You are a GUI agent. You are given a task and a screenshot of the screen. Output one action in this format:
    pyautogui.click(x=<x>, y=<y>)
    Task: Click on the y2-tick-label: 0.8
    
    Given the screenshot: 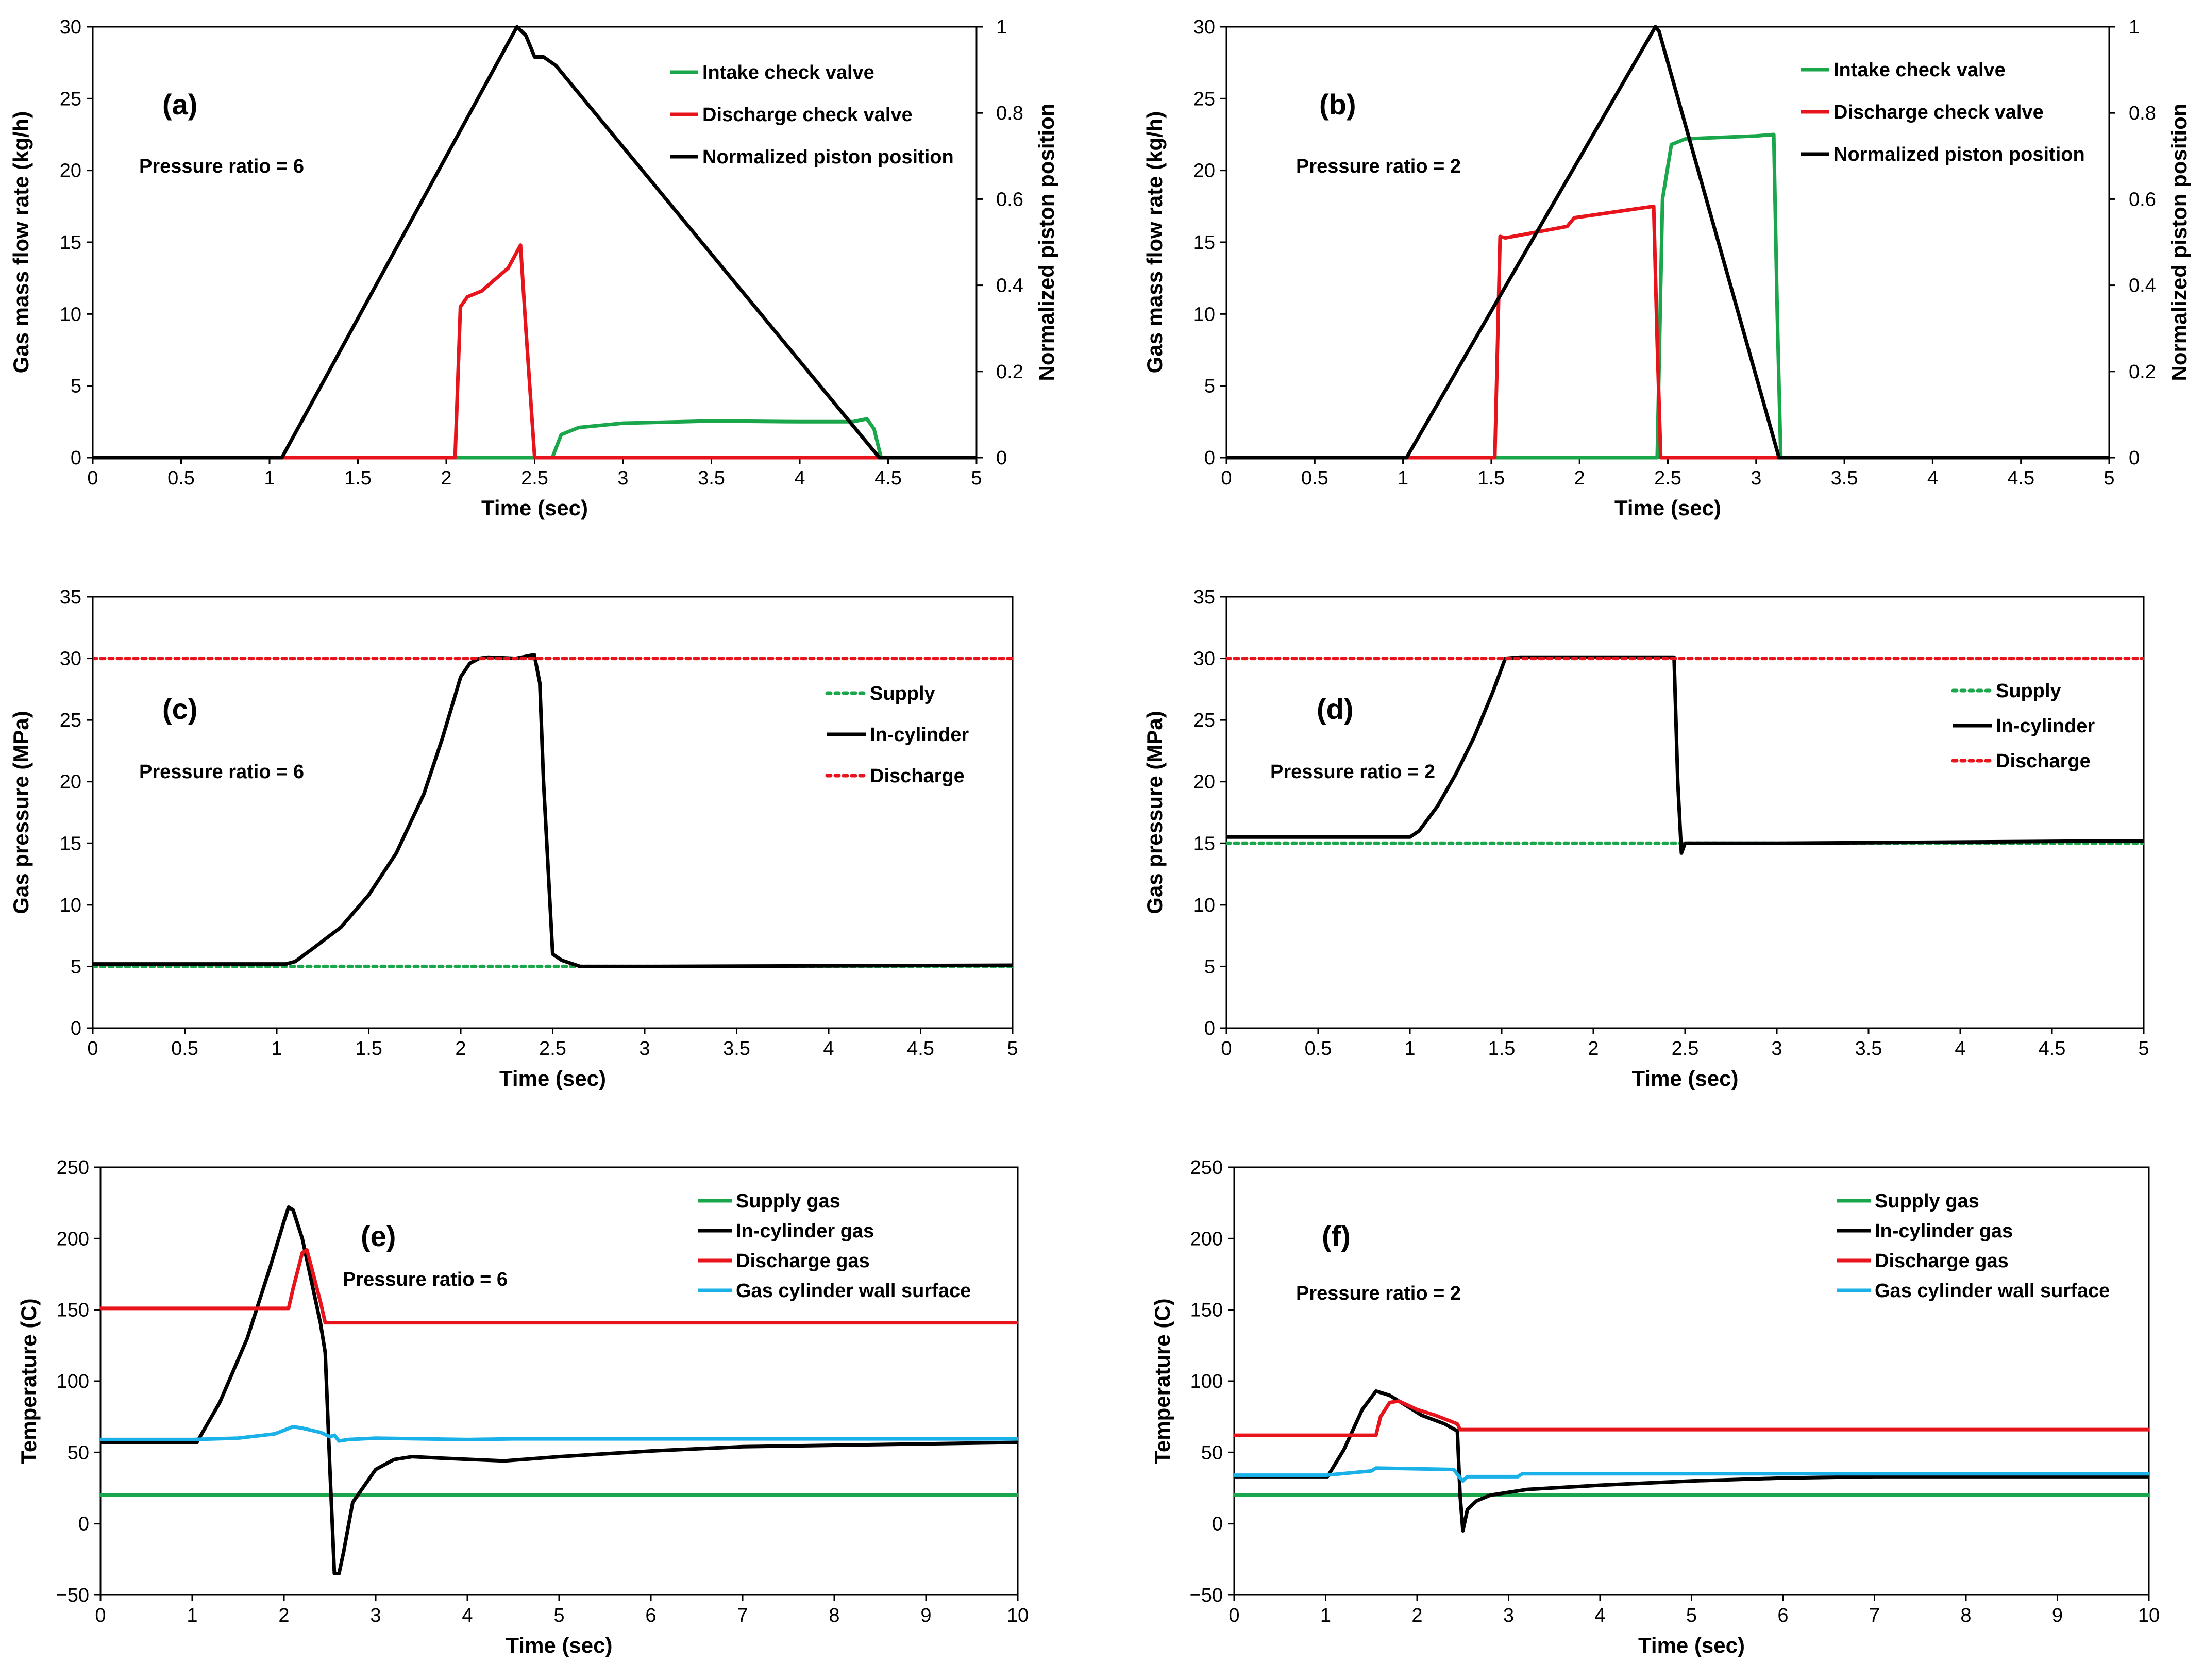 What is the action you would take?
    pyautogui.click(x=2142, y=113)
    